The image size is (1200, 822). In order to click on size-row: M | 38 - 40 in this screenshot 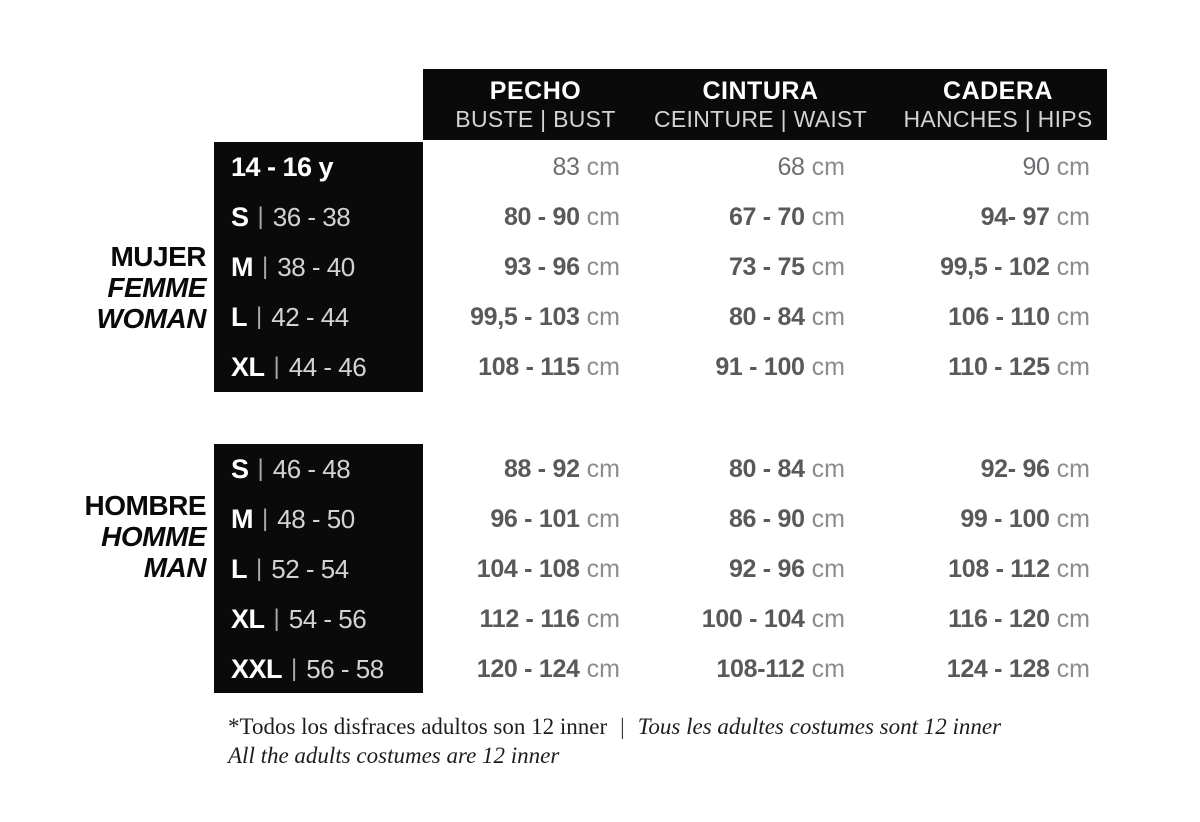, I will do `click(318, 267)`.